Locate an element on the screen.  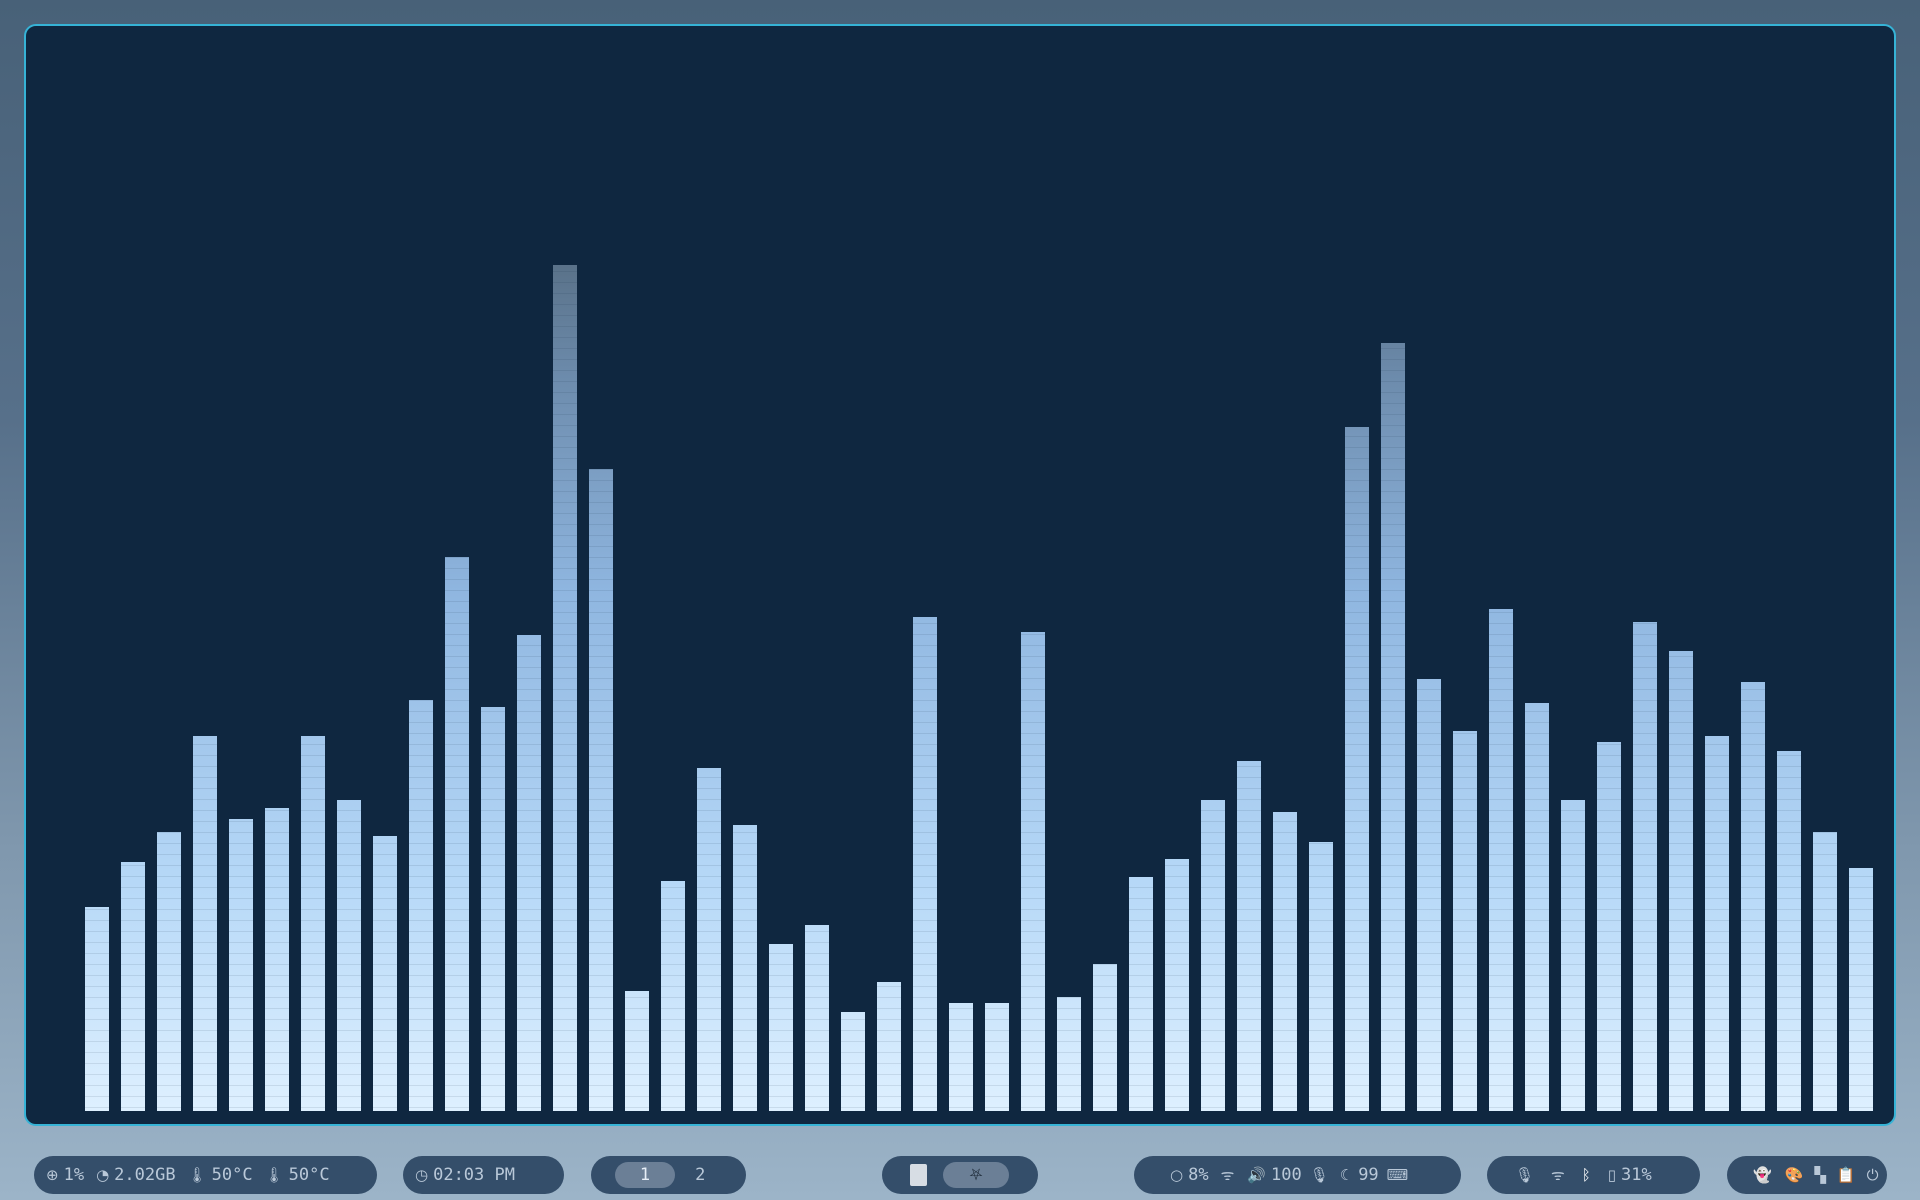
system-monitor-module: ⊕ 1% ◔ 2.02GB 🌡 50°C 🌡 50°C is located at coordinates (205, 1175).